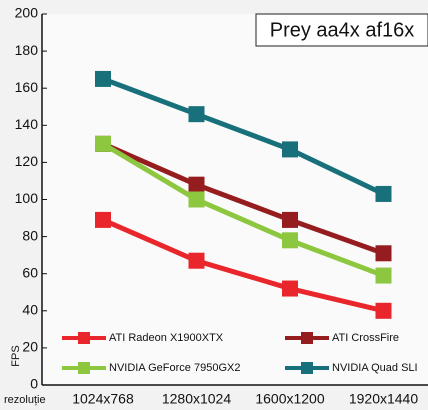 Image resolution: width=428 pixels, height=410 pixels. Describe the element at coordinates (375, 368) in the screenshot. I see `legend-label: NVIDIA Quad SLI` at that location.